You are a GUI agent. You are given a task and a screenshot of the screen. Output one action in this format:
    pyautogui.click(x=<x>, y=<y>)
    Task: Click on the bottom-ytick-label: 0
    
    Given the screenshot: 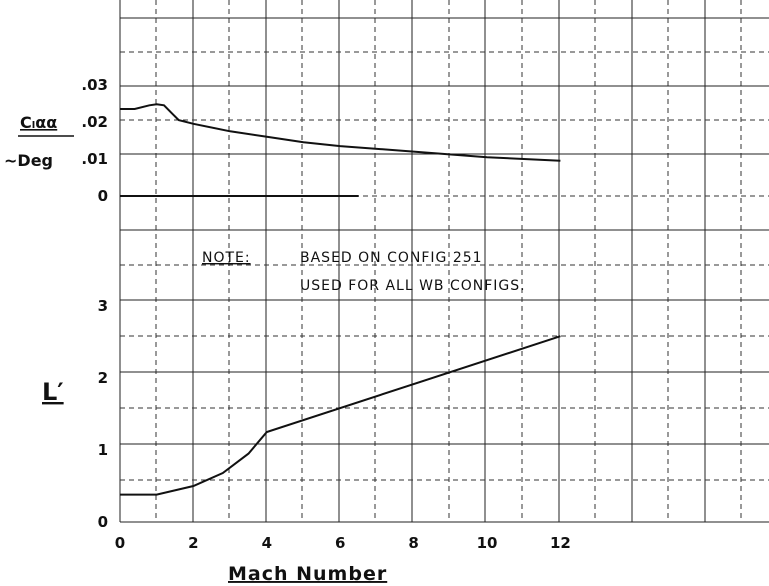 What is the action you would take?
    pyautogui.click(x=103, y=522)
    